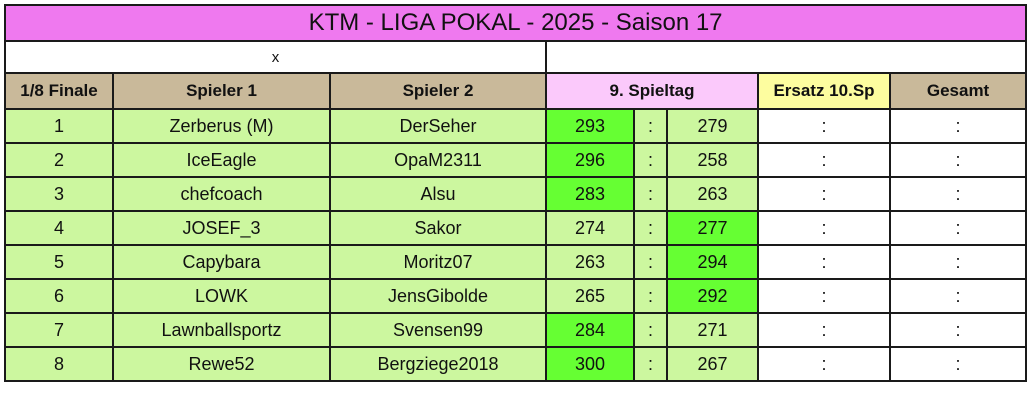  What do you see at coordinates (438, 296) in the screenshot?
I see `player2-name: JensGibolde` at bounding box center [438, 296].